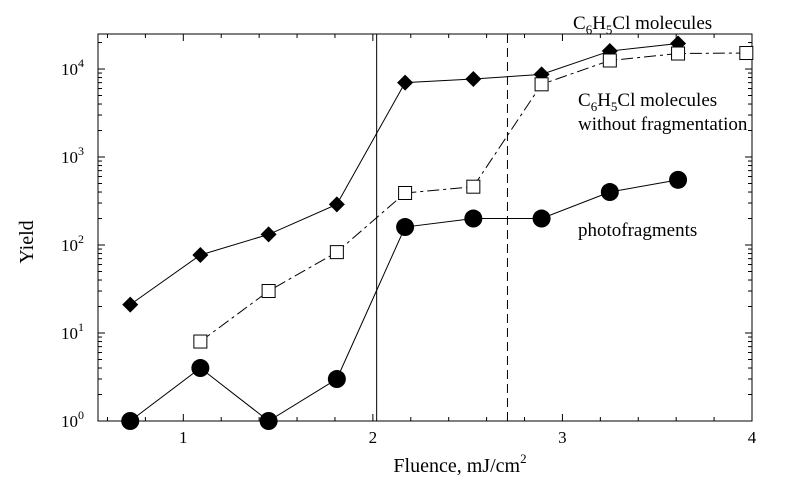 Image resolution: width=793 pixels, height=477 pixels. What do you see at coordinates (456, 466) in the screenshot?
I see `x-axis-title-text: Fluence, mJ/cm` at bounding box center [456, 466].